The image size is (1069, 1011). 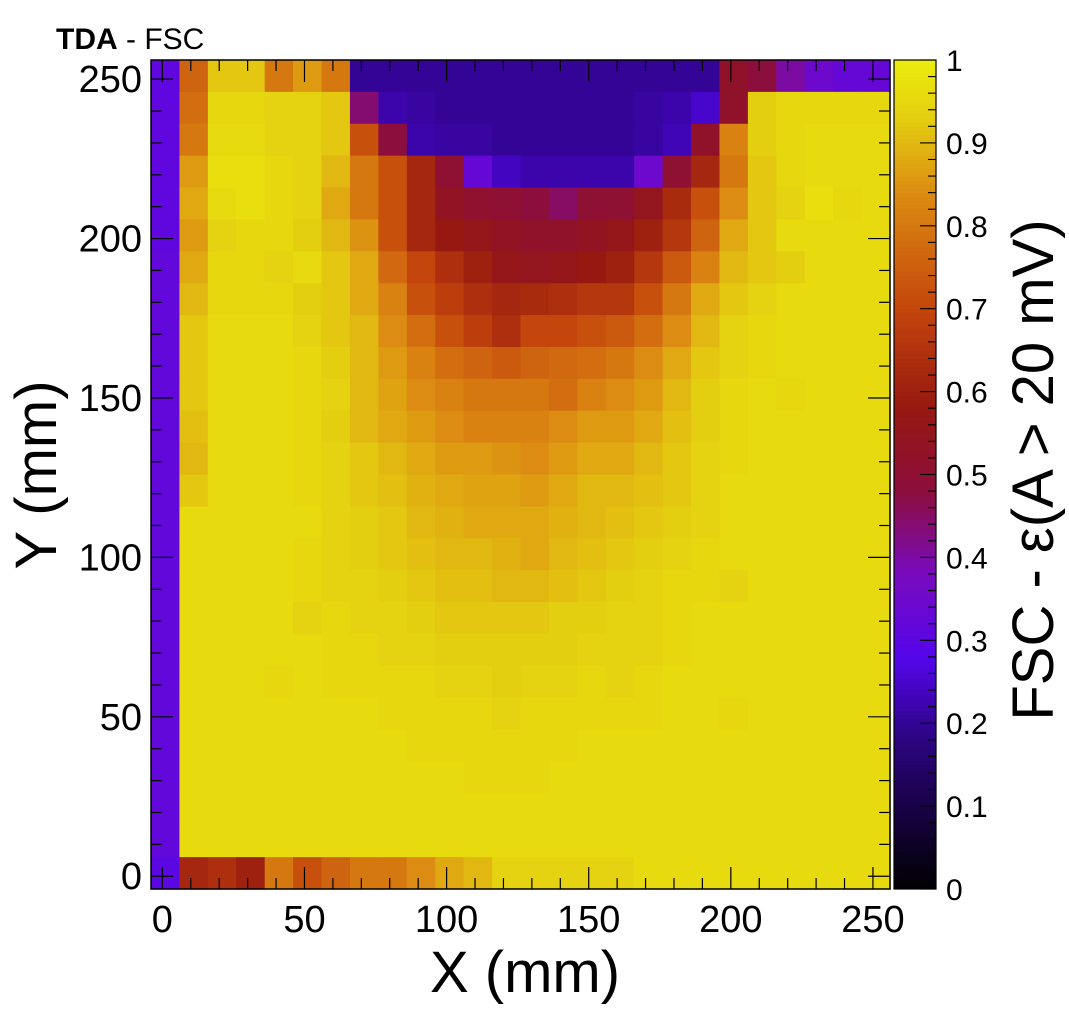 What do you see at coordinates (967, 144) in the screenshot?
I see `palette-tick-label: 0.9` at bounding box center [967, 144].